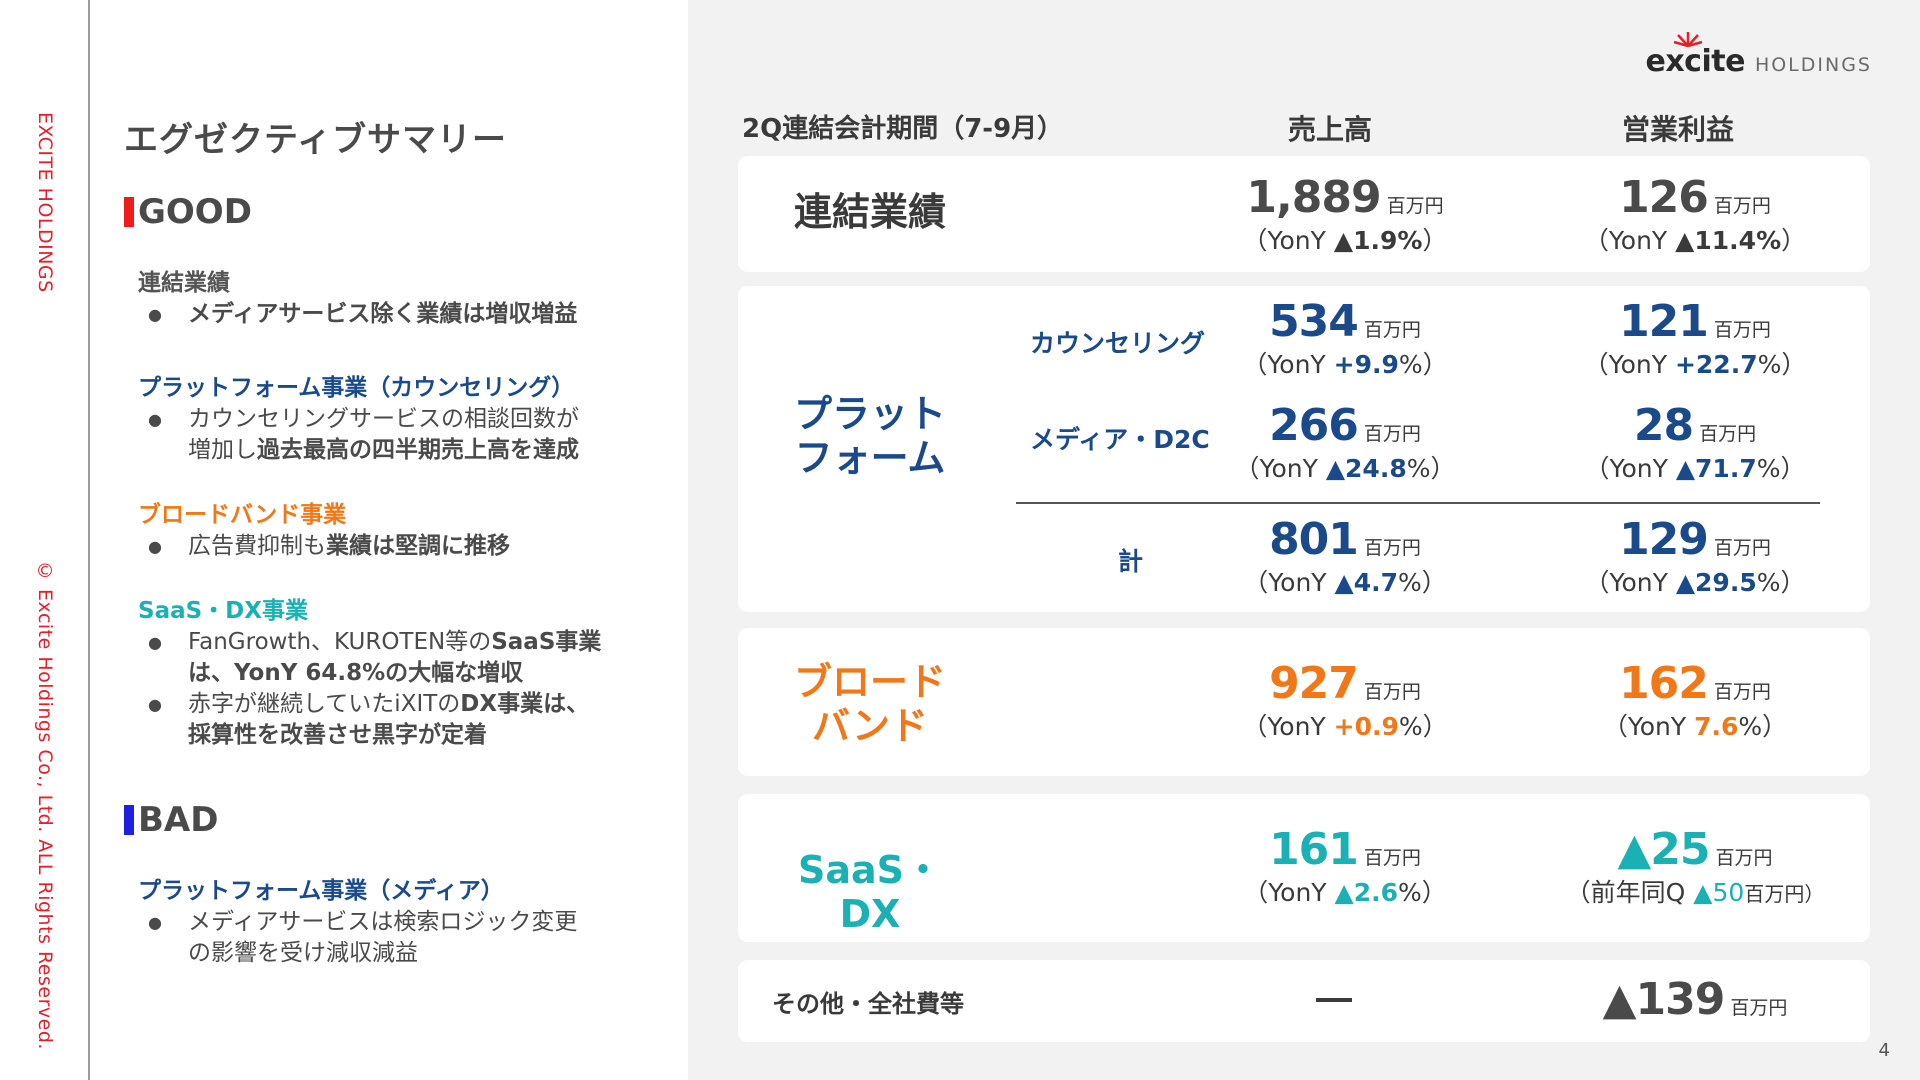  What do you see at coordinates (408, 546) in the screenshot?
I see `list-item: 広告費抑制も業績は堅調に推移` at bounding box center [408, 546].